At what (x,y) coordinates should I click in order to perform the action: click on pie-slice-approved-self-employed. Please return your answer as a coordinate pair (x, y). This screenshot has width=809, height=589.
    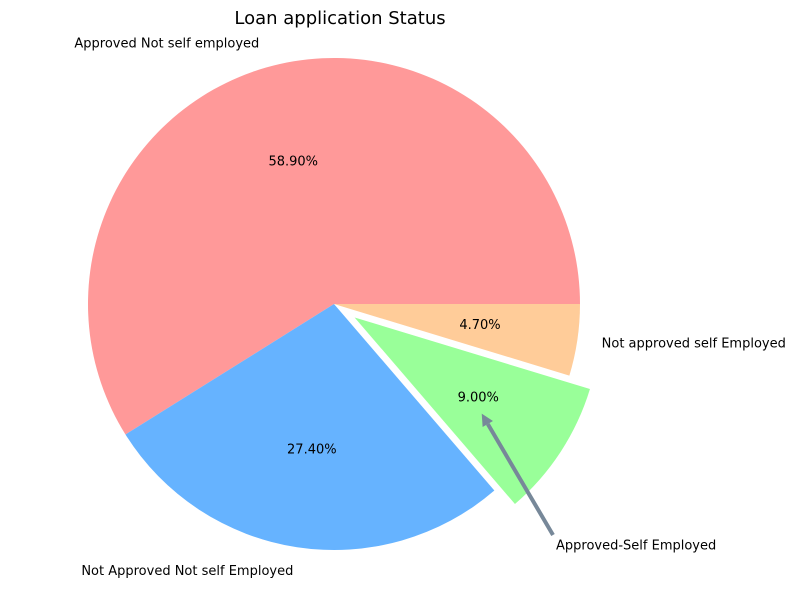
    Looking at the image, I should click on (472, 410).